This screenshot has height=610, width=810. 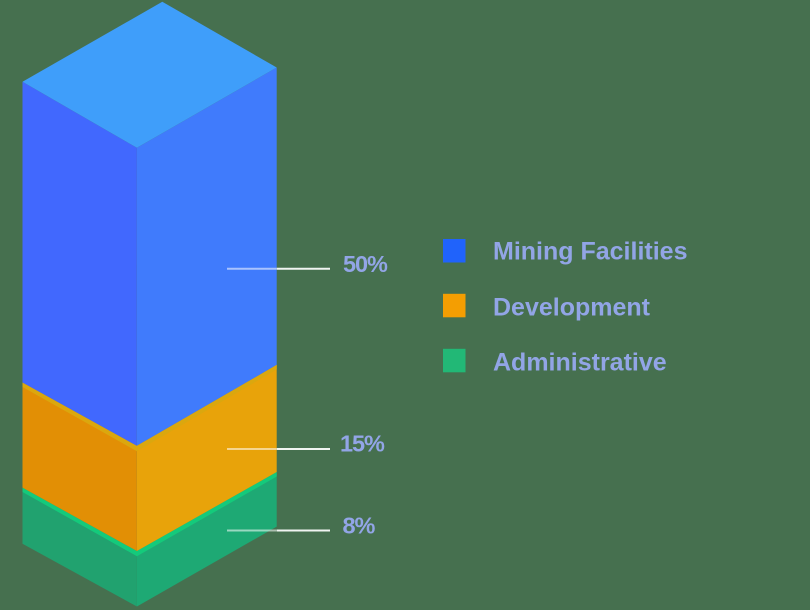 I want to click on svg-text: 50%, so click(x=365, y=264).